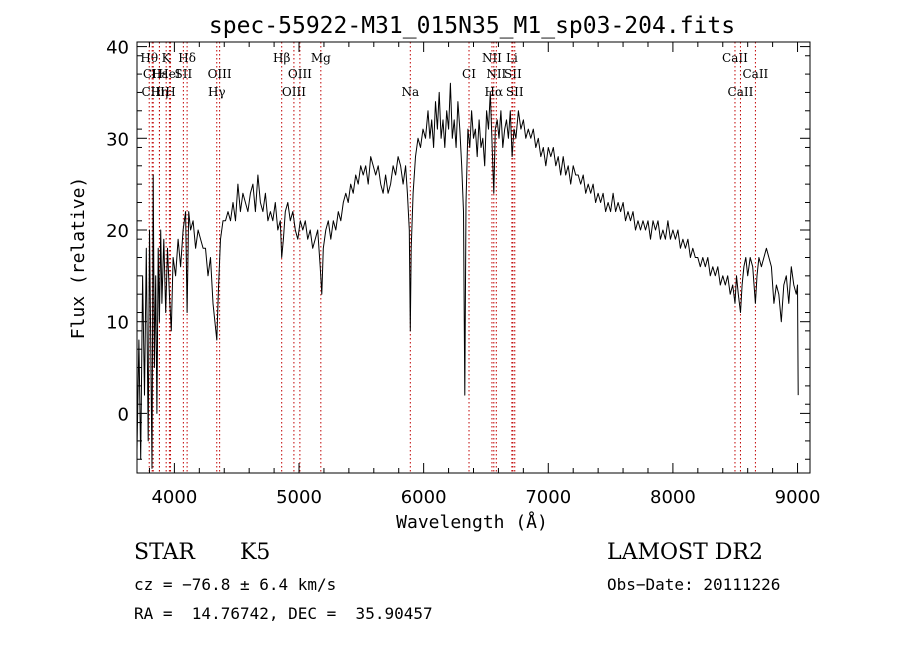  I want to click on spectral-line-label: Hδ, so click(187, 58).